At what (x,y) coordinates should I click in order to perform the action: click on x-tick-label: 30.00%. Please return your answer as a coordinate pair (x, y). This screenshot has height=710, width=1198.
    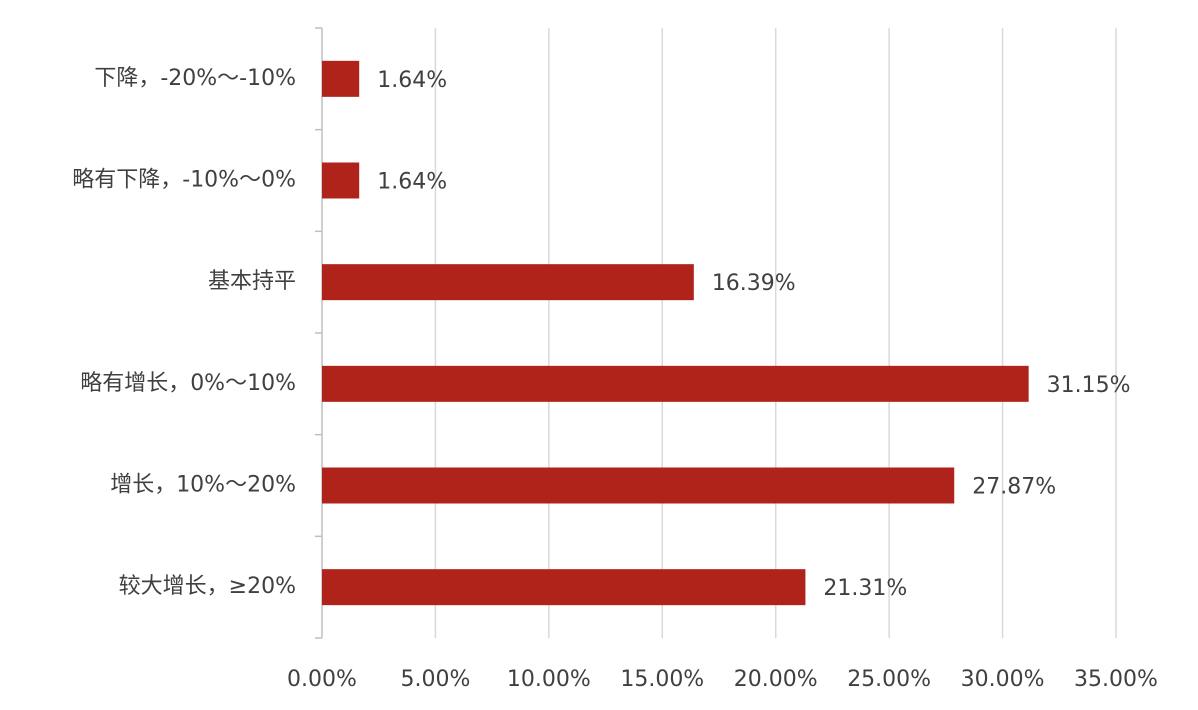
    Looking at the image, I should click on (1003, 679).